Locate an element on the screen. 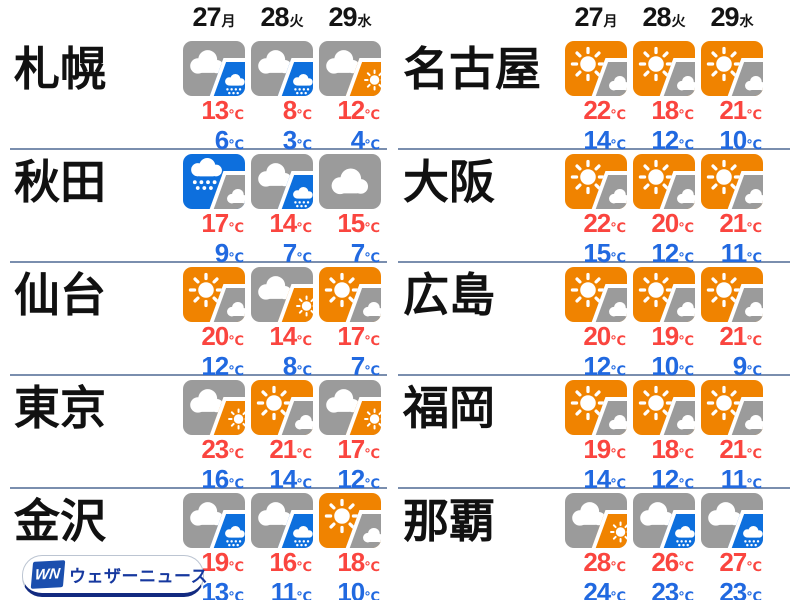 The height and width of the screenshot is (600, 800). low-temp: 9℃ is located at coordinates (747, 366).